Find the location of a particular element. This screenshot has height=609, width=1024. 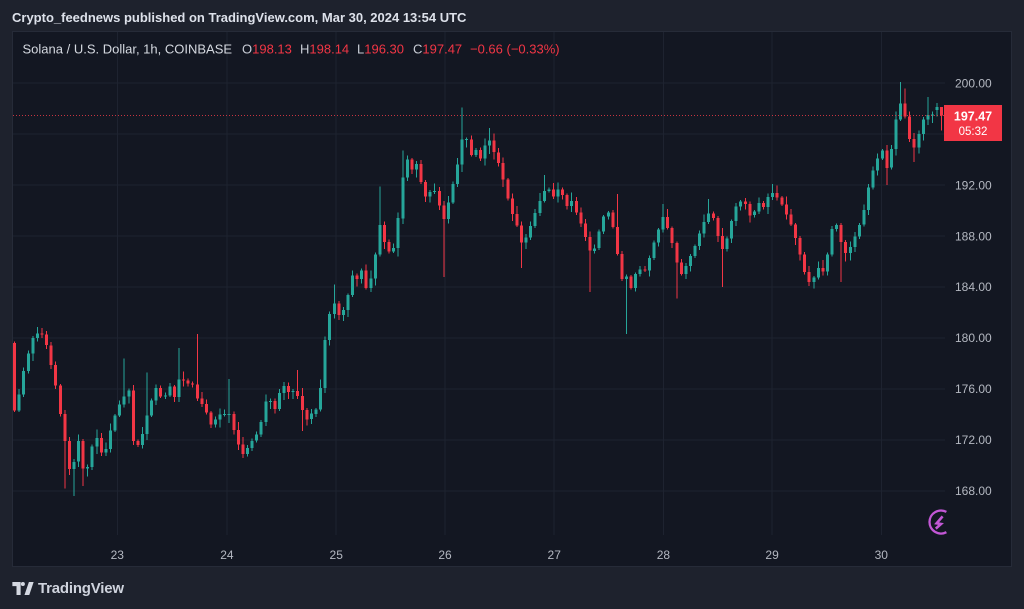

svg-text: 28 is located at coordinates (664, 555).